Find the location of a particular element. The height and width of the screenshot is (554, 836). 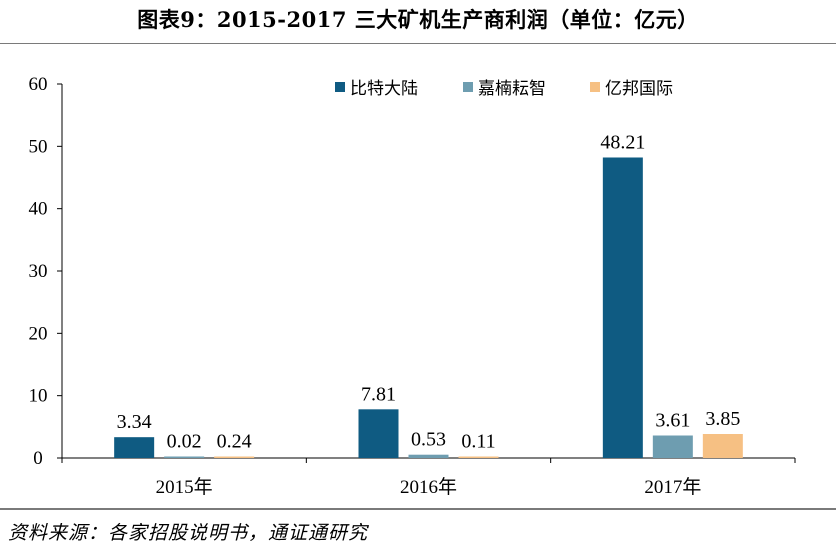

chart-title: 图表9：2015-2017 三大矿机生产商利润（单位：亿元） is located at coordinates (418, 19).